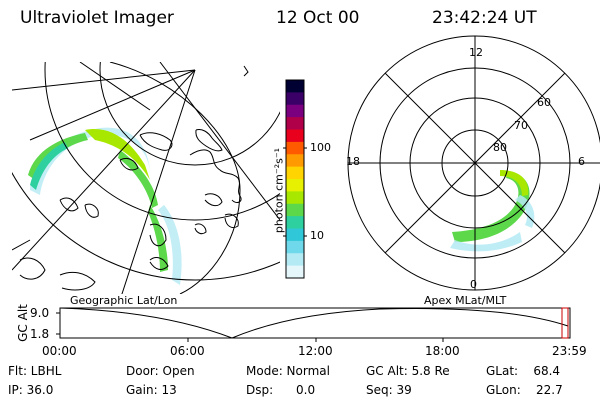 Image resolution: width=600 pixels, height=400 pixels. I want to click on info-seq: Seq: 39, so click(389, 390).